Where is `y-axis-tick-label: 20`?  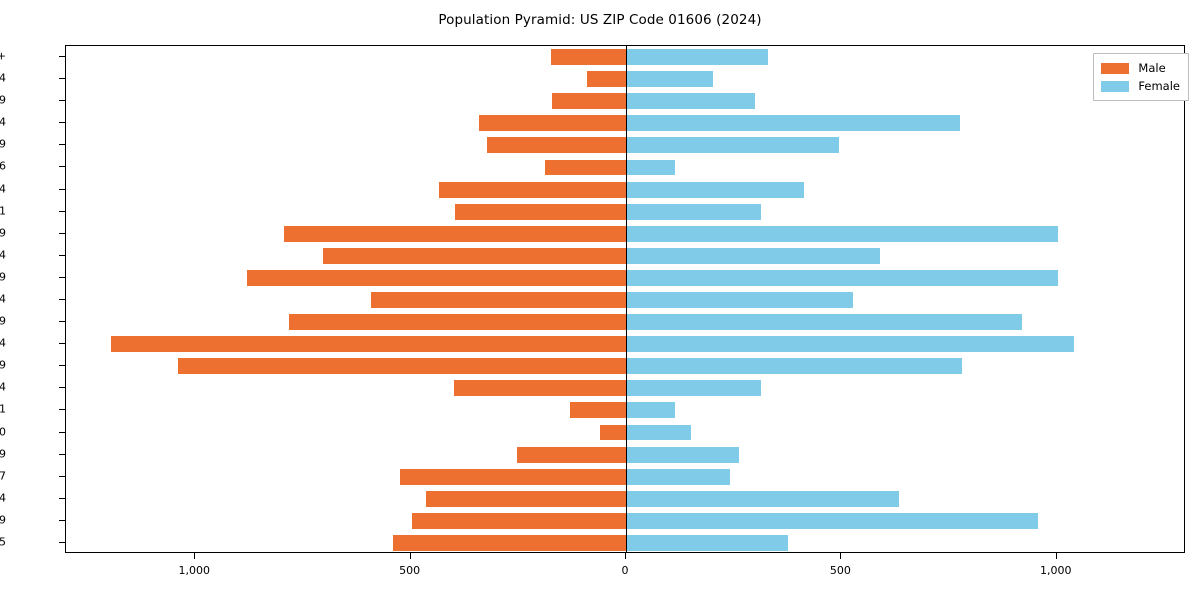
y-axis-tick-label: 20 is located at coordinates (3, 432).